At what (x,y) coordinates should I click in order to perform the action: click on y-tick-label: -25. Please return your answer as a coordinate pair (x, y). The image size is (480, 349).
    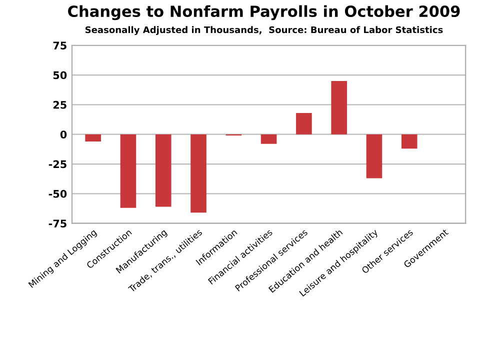
    Looking at the image, I should click on (57, 164).